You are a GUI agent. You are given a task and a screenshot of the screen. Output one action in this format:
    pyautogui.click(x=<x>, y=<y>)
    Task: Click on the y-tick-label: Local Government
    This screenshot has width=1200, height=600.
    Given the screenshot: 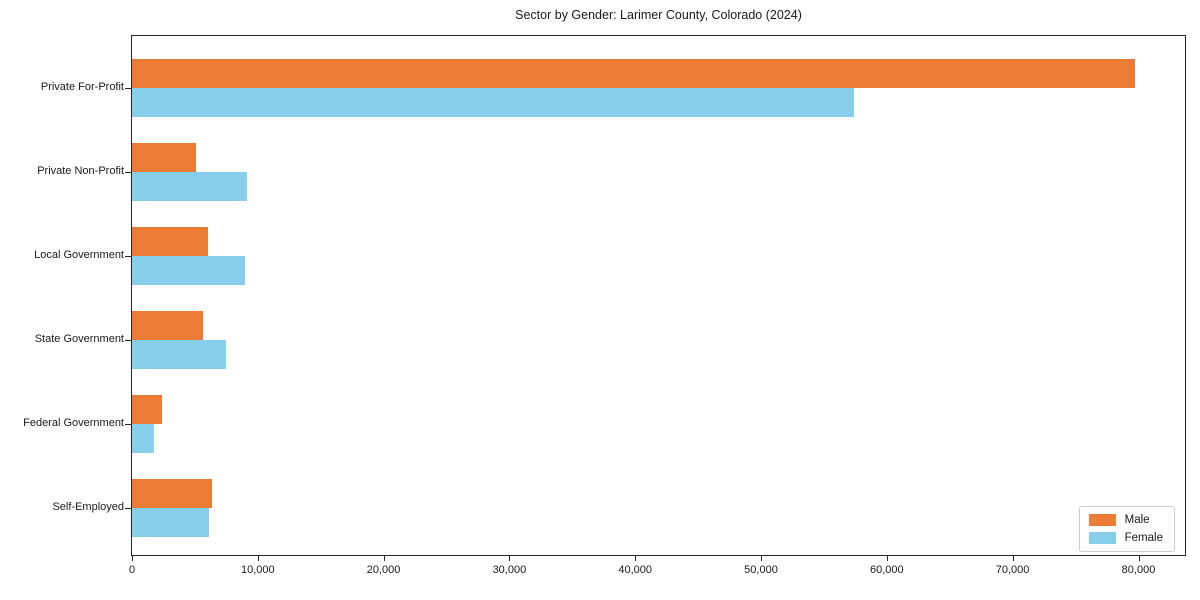 What is the action you would take?
    pyautogui.click(x=79, y=255)
    